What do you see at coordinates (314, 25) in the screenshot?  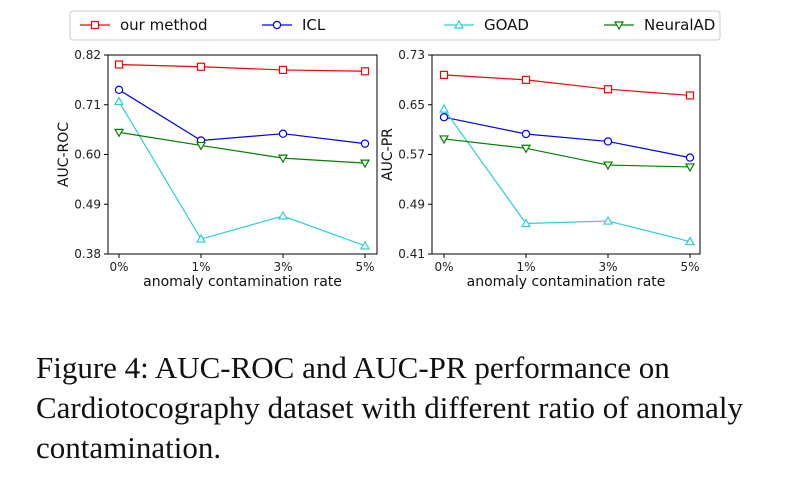 I see `legend-label: ICL` at bounding box center [314, 25].